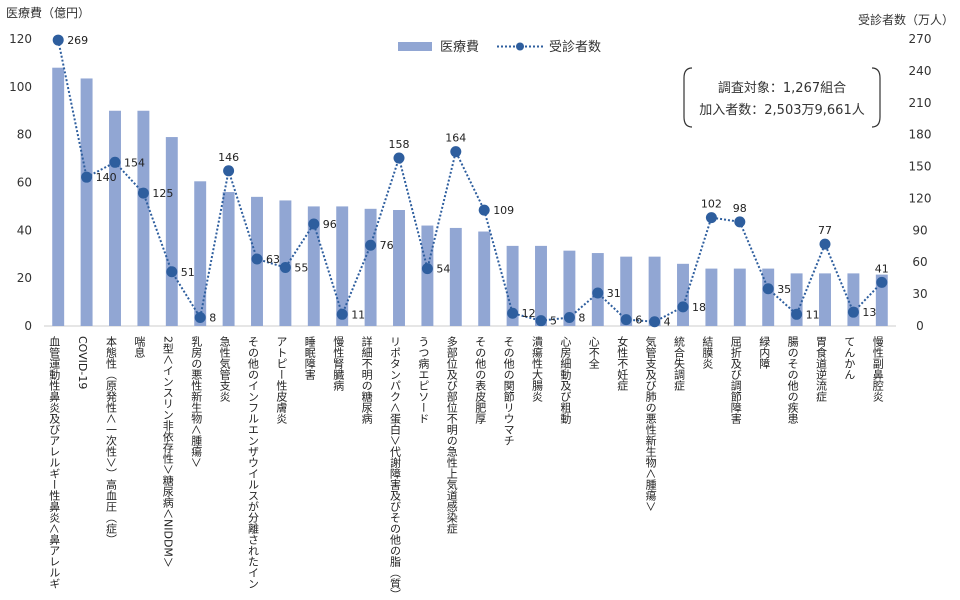 The height and width of the screenshot is (600, 960). I want to click on data-label: 164, so click(455, 138).